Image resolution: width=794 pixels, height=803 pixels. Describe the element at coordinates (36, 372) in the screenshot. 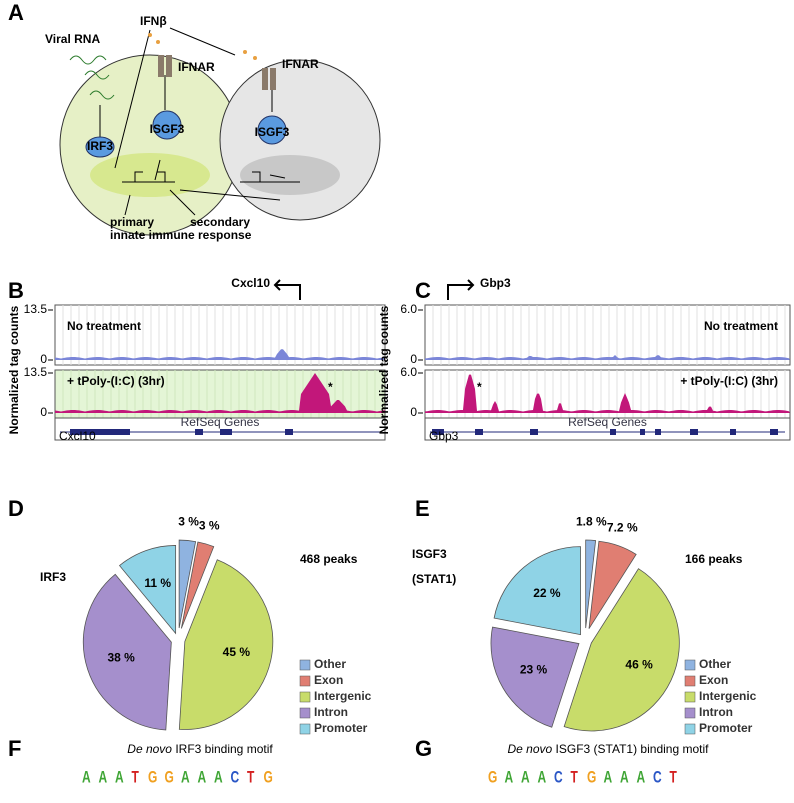

I see `y-tick-label: 13.5` at that location.